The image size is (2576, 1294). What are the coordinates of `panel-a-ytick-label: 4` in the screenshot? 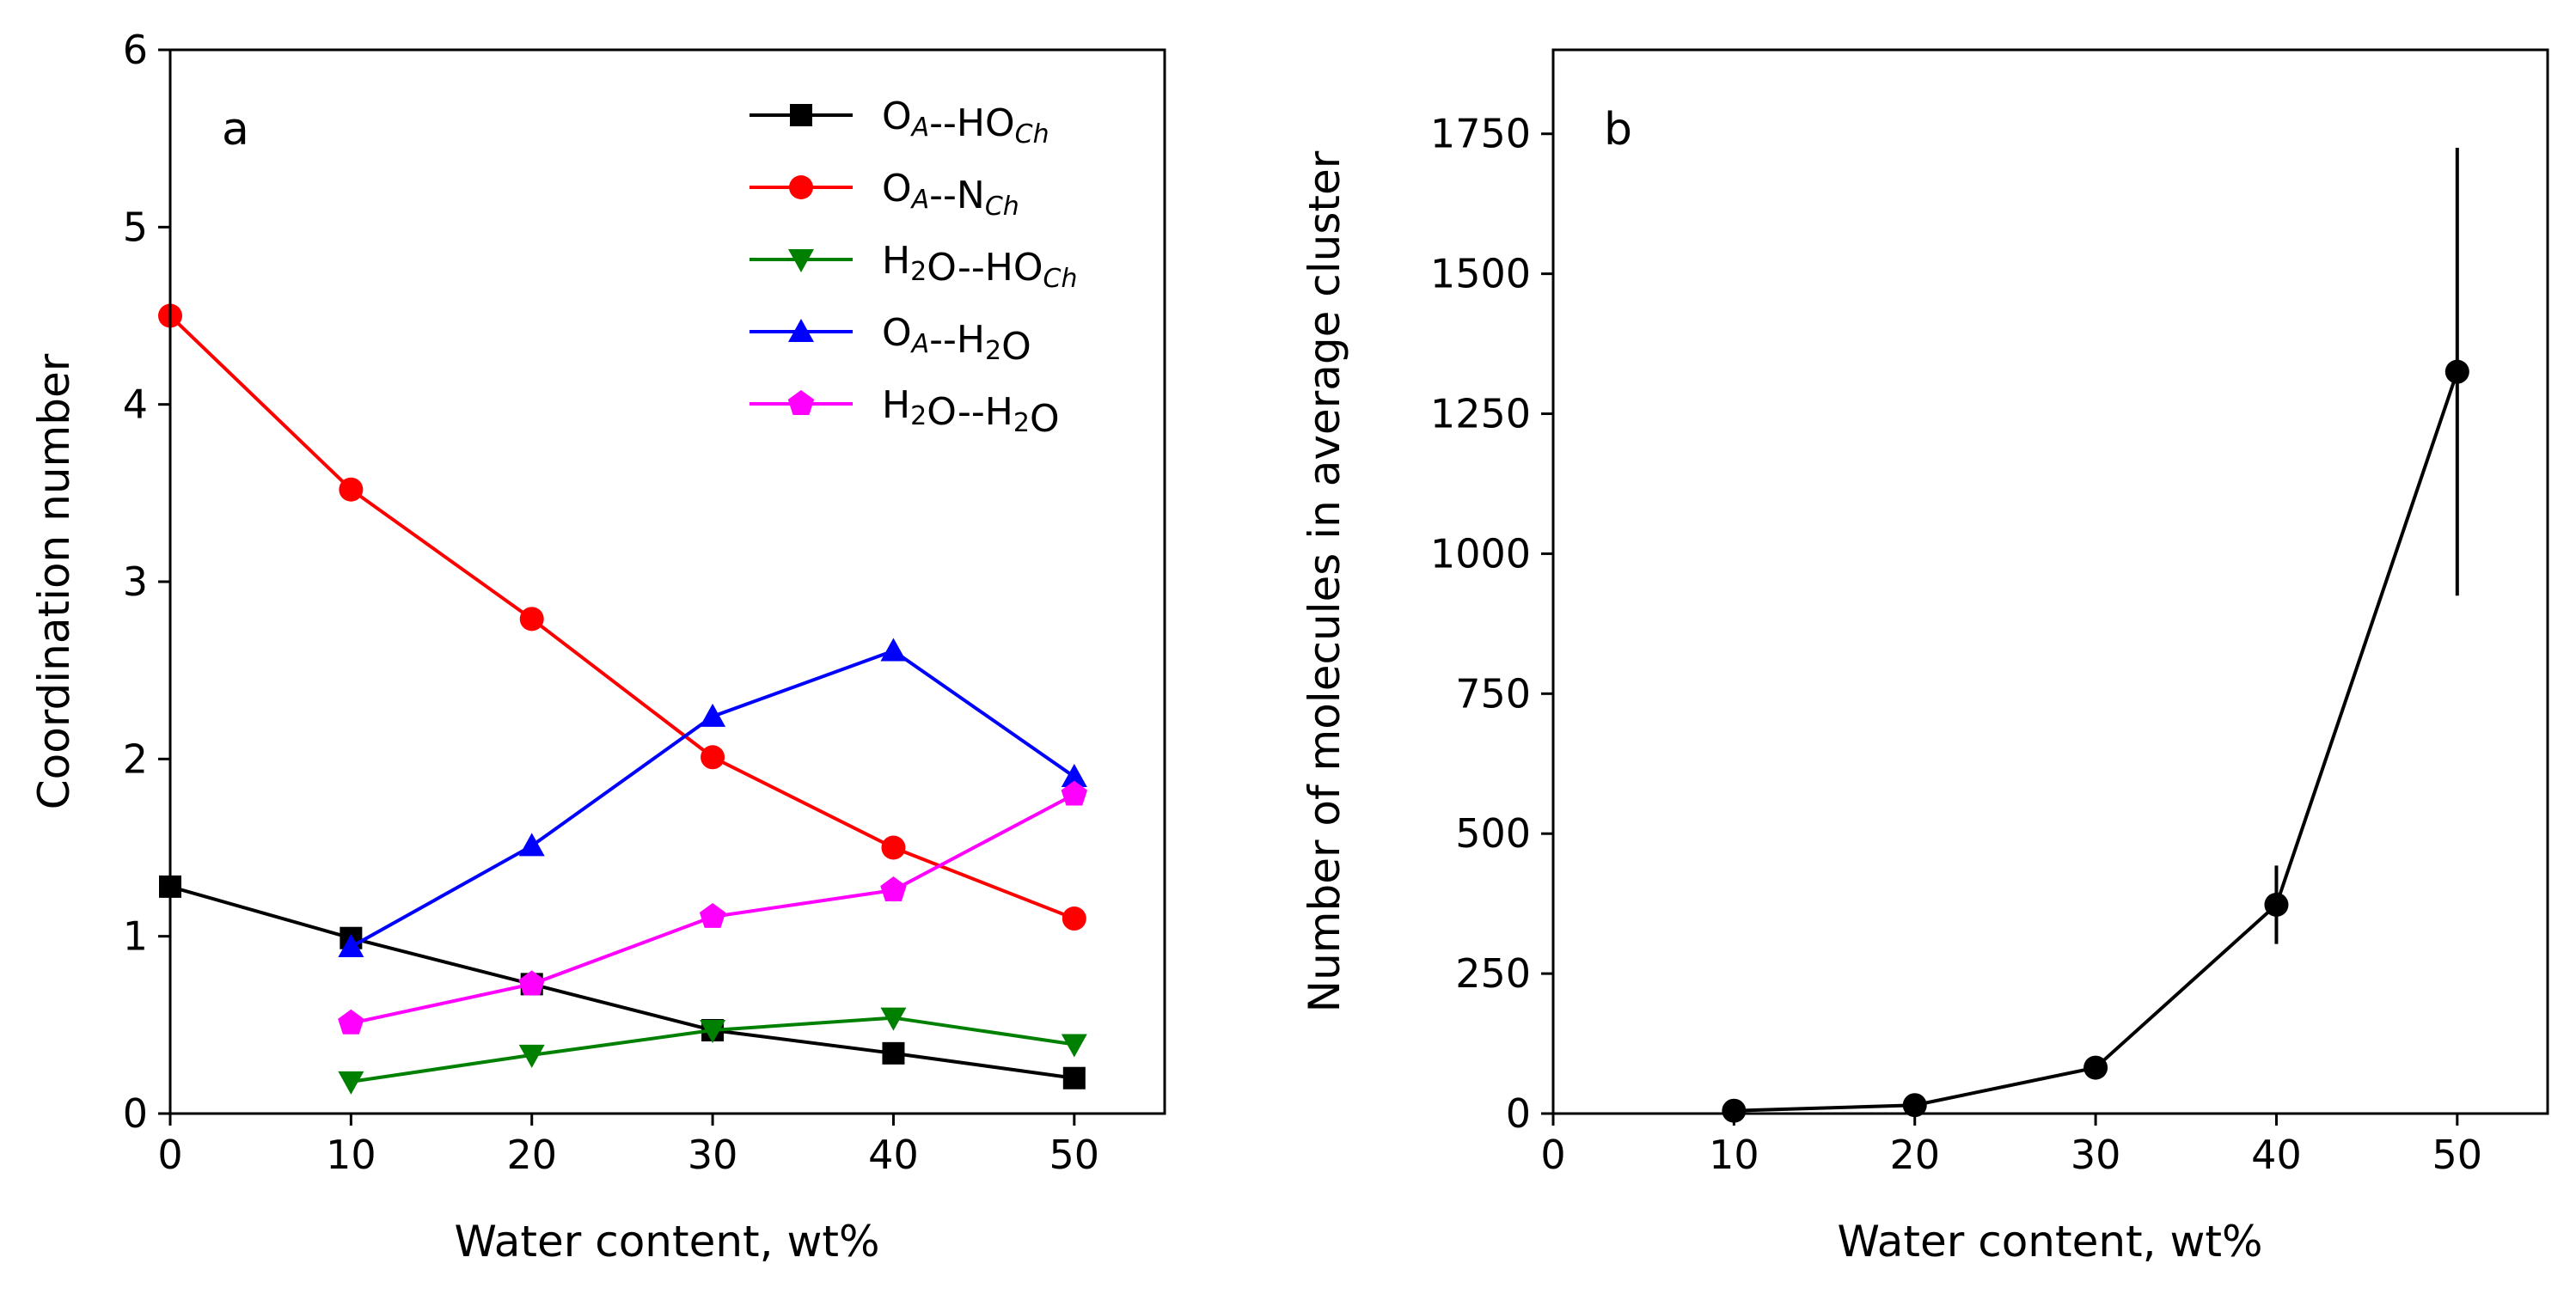 It's located at (135, 405).